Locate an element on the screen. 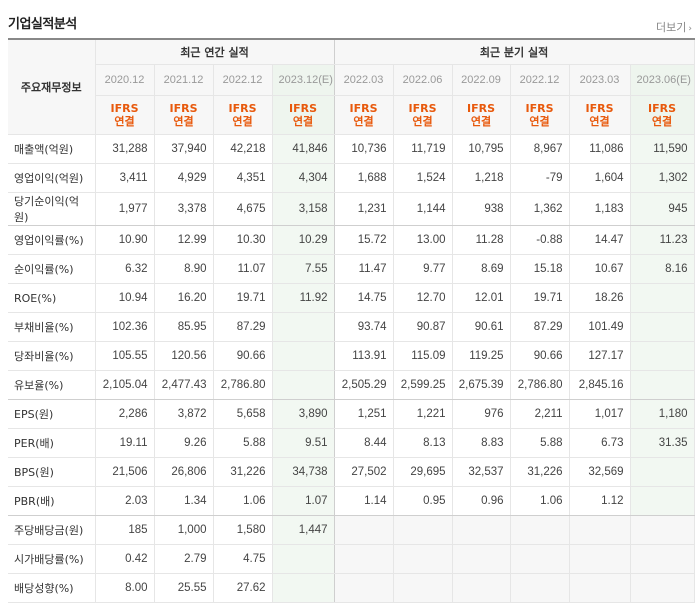  row-label: 시가배당률(%) is located at coordinates (52, 559).